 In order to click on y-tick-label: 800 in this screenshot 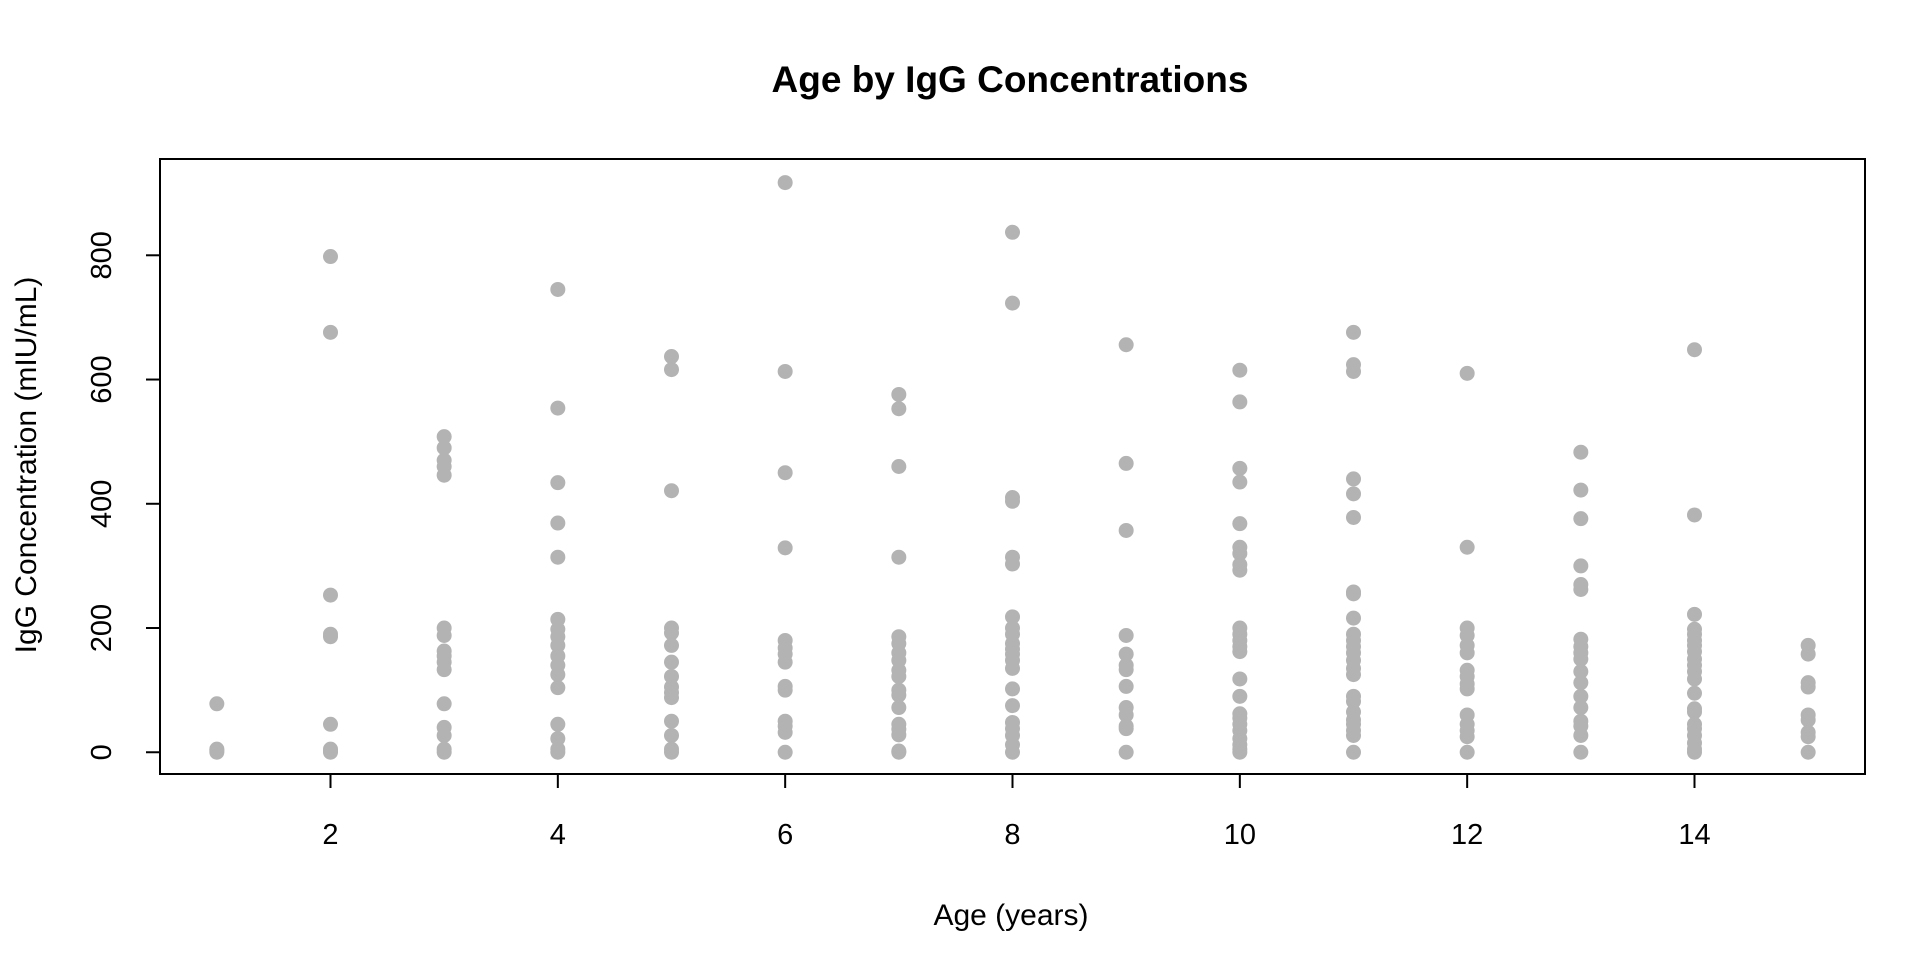, I will do `click(102, 255)`.